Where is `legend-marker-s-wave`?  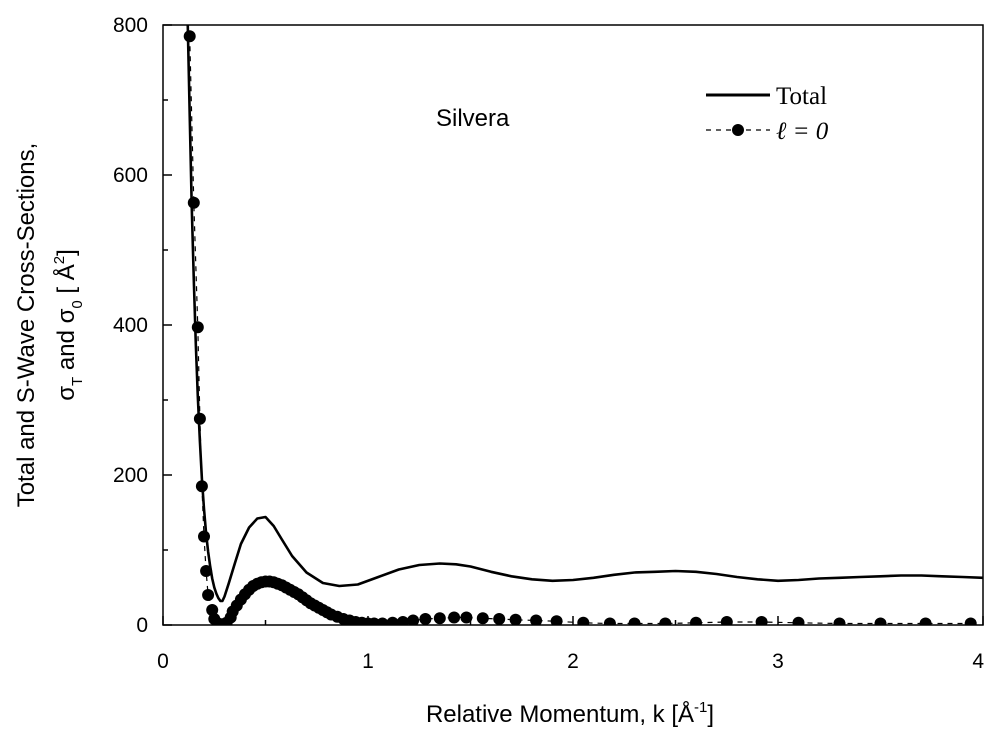
legend-marker-s-wave is located at coordinates (738, 130).